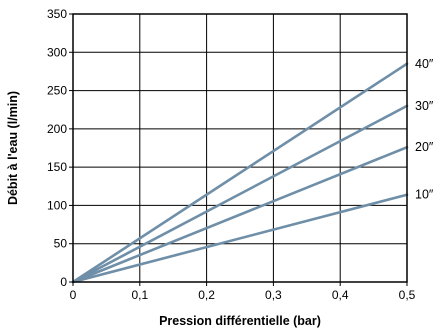 The width and height of the screenshot is (447, 329). Describe the element at coordinates (243, 292) in the screenshot. I see `x-axis-ticks: 0 0,1 0,2 0,3 0,4 0,5` at that location.